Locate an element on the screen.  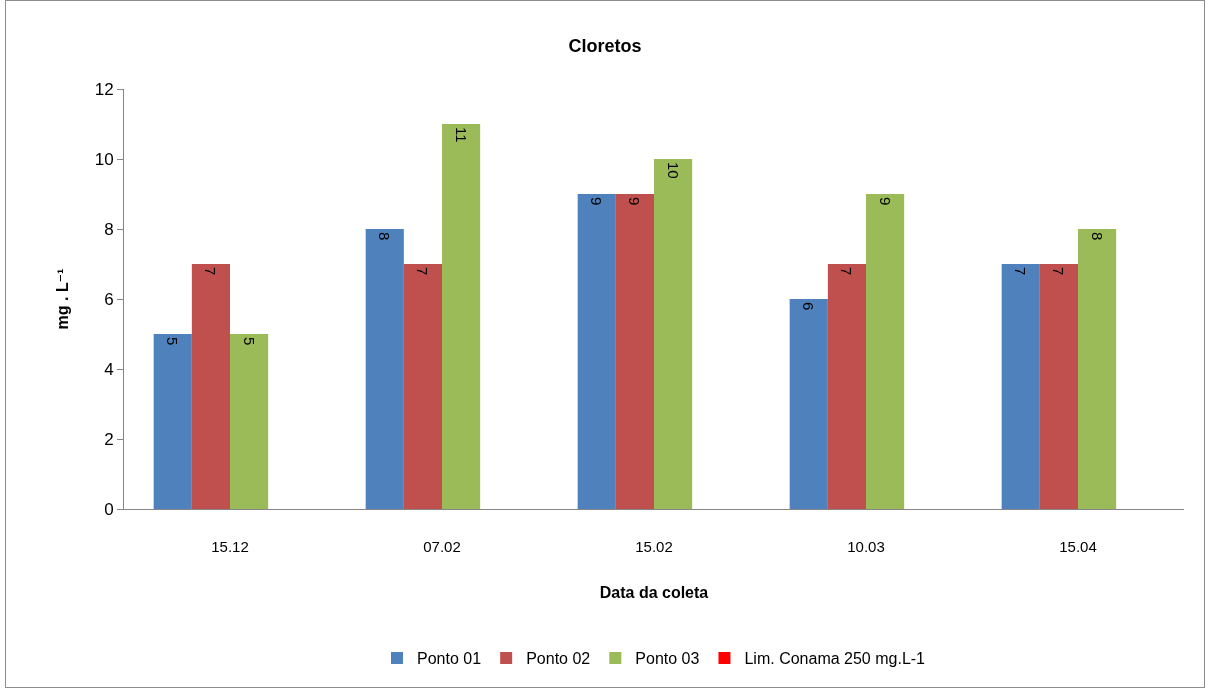
x-tick-label: 10.03 is located at coordinates (866, 546).